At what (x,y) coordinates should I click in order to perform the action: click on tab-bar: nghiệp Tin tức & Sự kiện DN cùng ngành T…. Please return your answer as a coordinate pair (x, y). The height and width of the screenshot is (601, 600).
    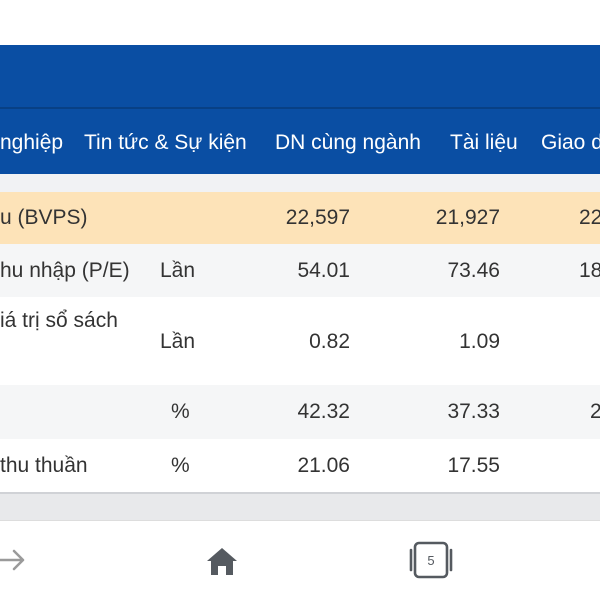
    Looking at the image, I should click on (300, 141).